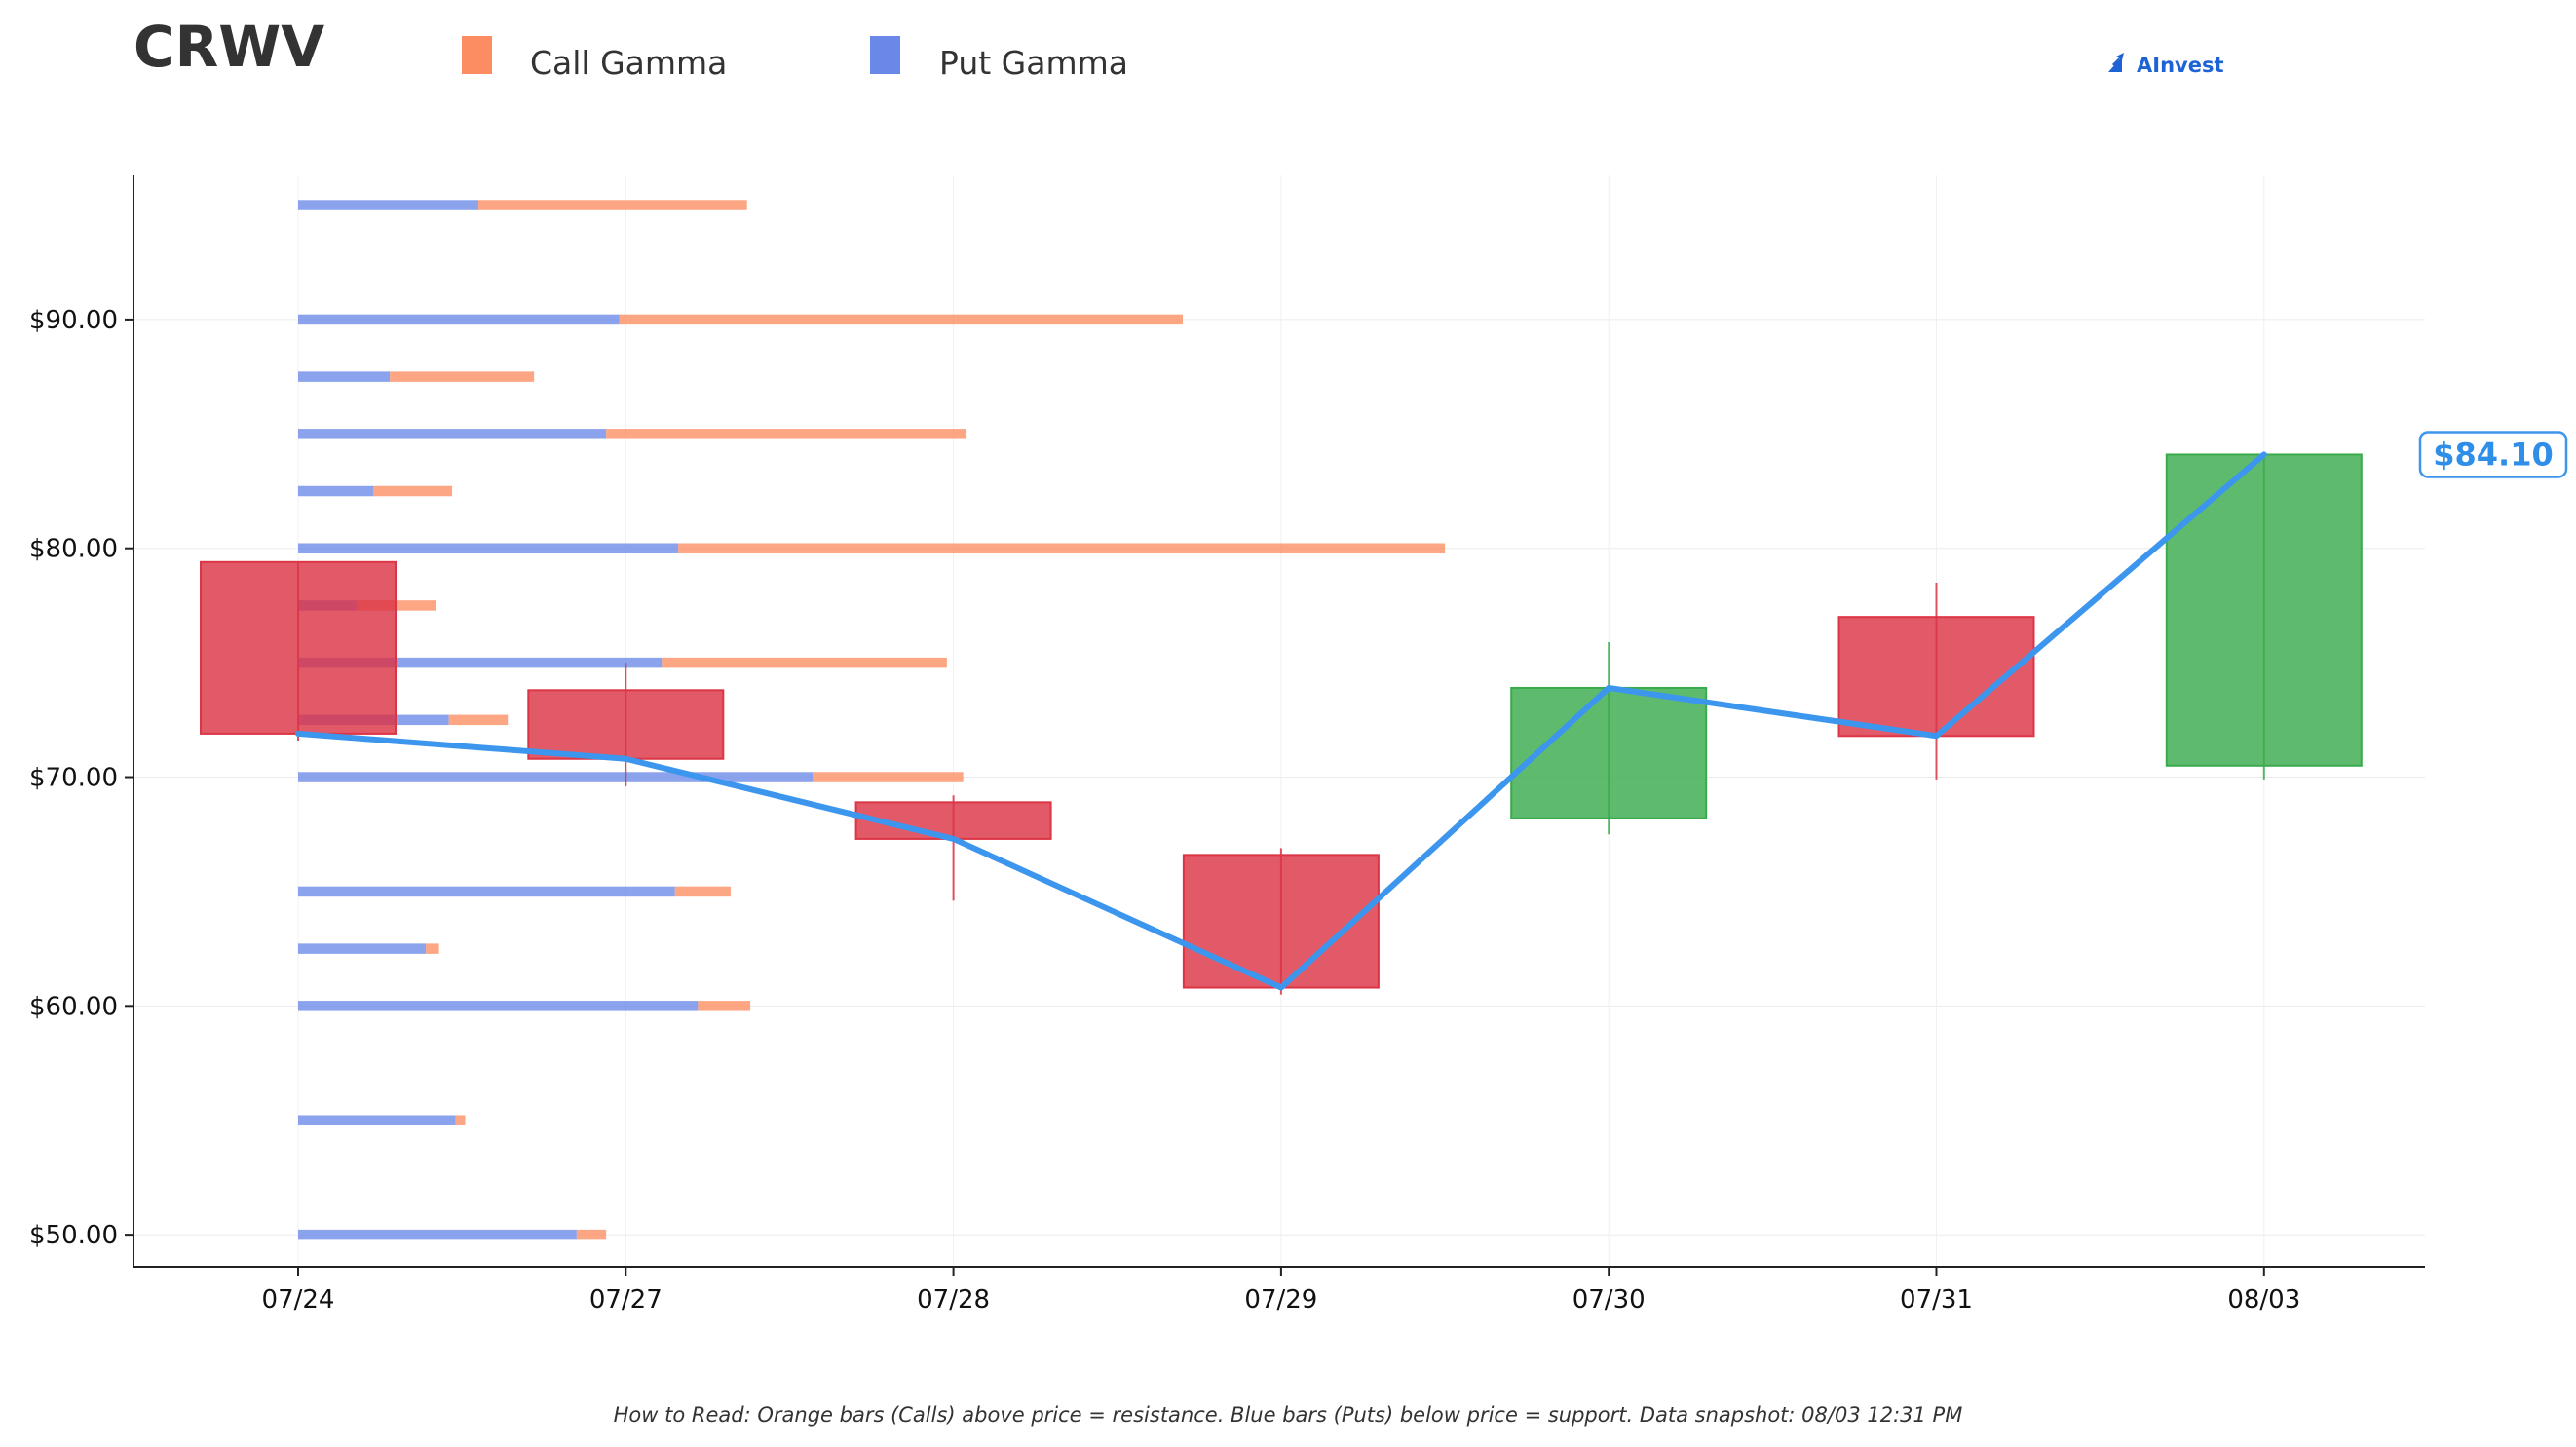 The height and width of the screenshot is (1447, 2576). I want to click on x-tick-label-2: 07/28, so click(953, 1299).